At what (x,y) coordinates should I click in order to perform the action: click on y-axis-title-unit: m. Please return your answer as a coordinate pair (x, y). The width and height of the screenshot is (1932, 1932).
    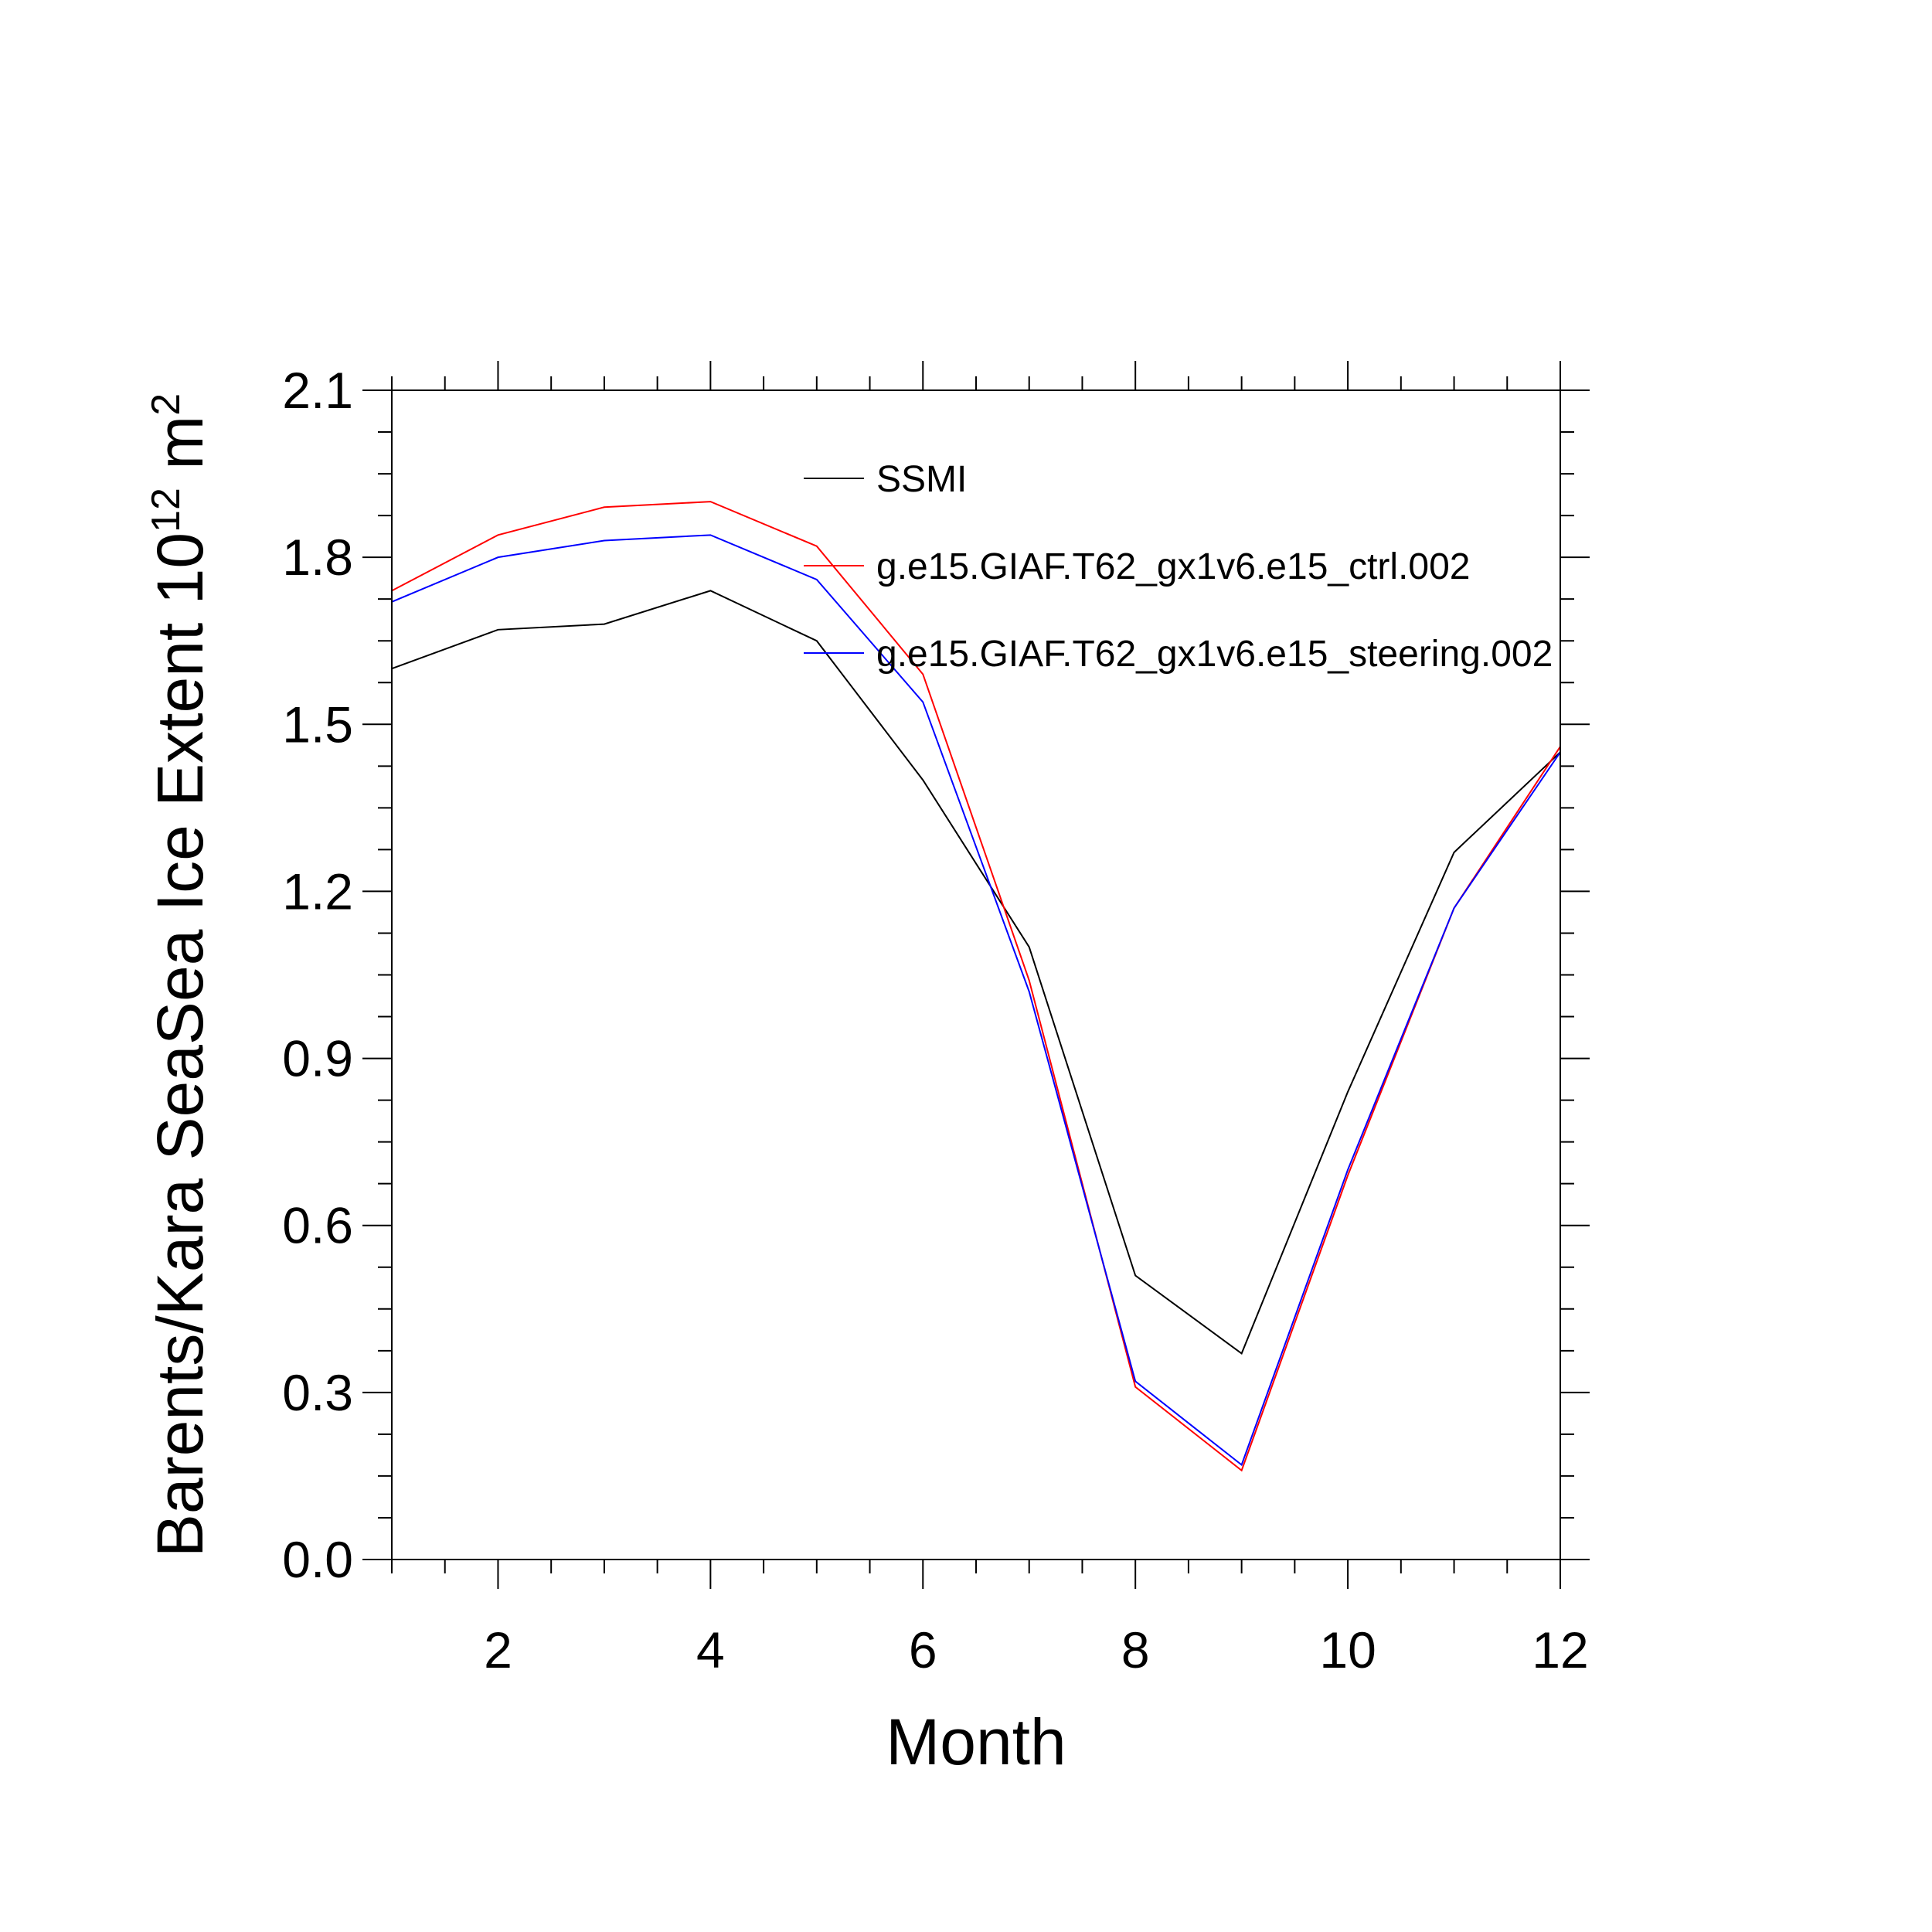
    Looking at the image, I should click on (180, 452).